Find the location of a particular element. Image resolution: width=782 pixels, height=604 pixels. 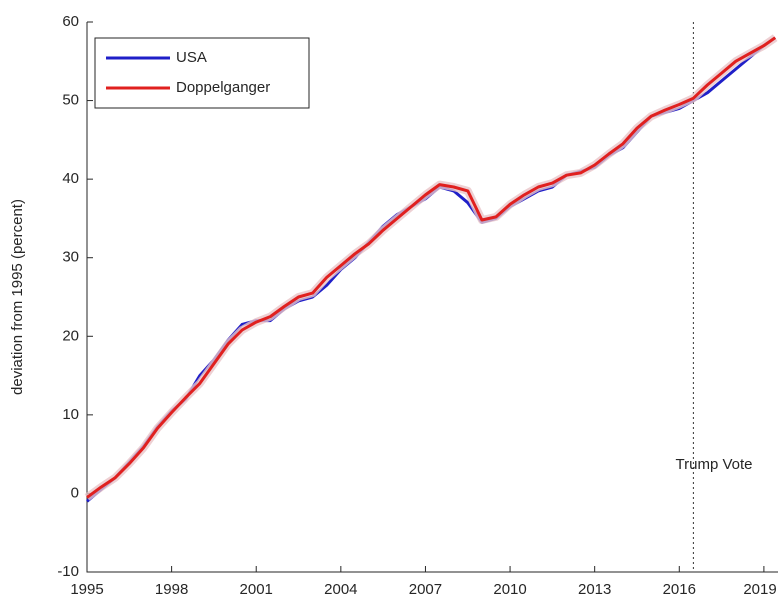

y-tick-label: 30 is located at coordinates (70, 257).